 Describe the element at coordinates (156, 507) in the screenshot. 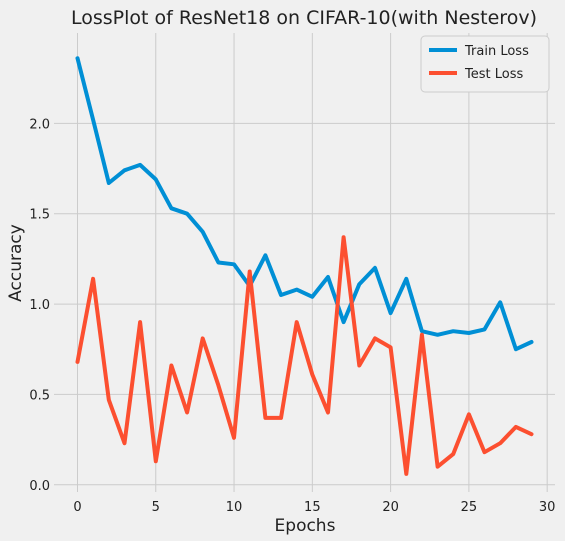

I see `x-tick-label: 5` at that location.